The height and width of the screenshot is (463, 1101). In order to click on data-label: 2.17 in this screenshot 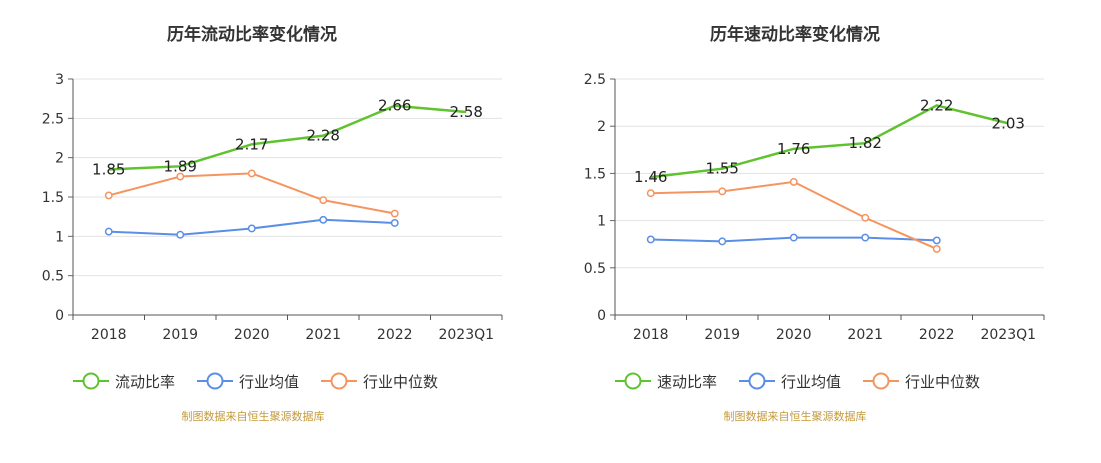, I will do `click(251, 144)`.